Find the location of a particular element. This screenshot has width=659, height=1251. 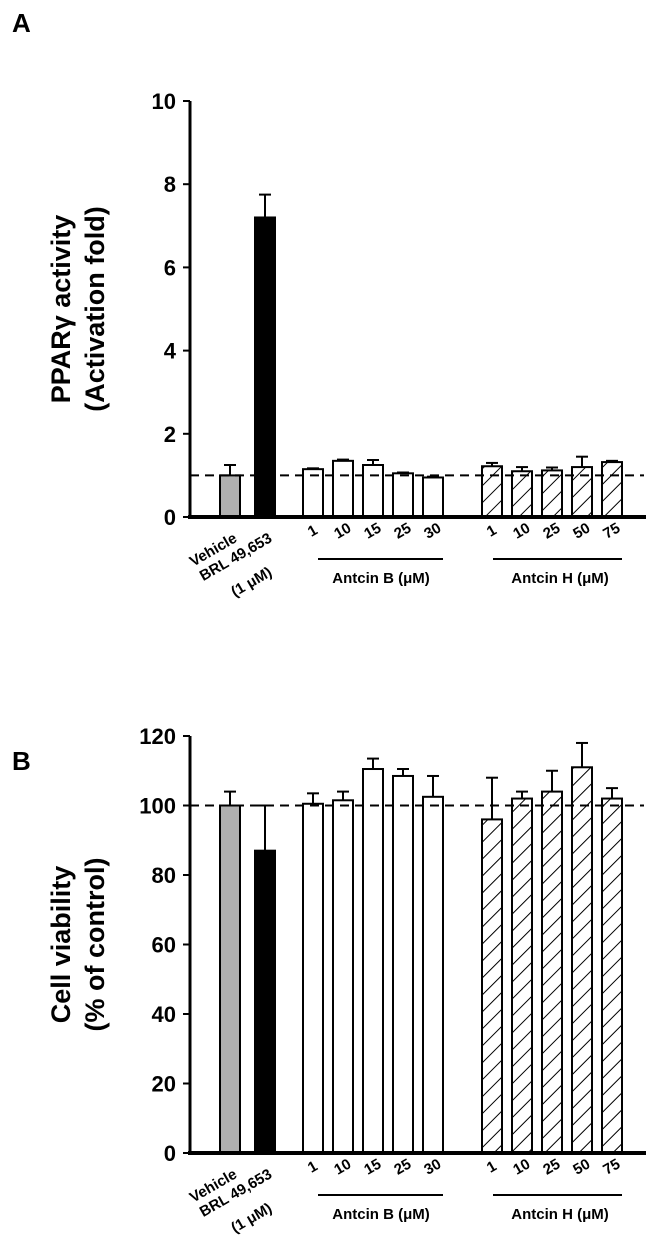

y-axis-label-line: Cell viability is located at coordinates (61, 945).